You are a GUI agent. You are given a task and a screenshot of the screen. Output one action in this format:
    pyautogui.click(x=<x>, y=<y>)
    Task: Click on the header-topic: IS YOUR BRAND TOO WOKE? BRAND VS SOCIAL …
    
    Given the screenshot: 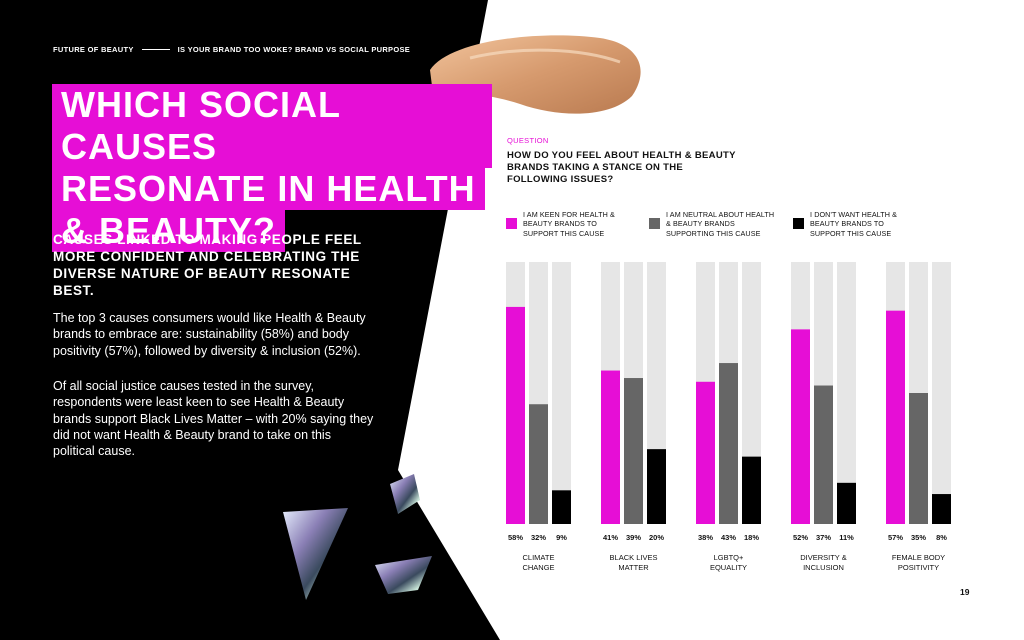 What is the action you would take?
    pyautogui.click(x=294, y=49)
    